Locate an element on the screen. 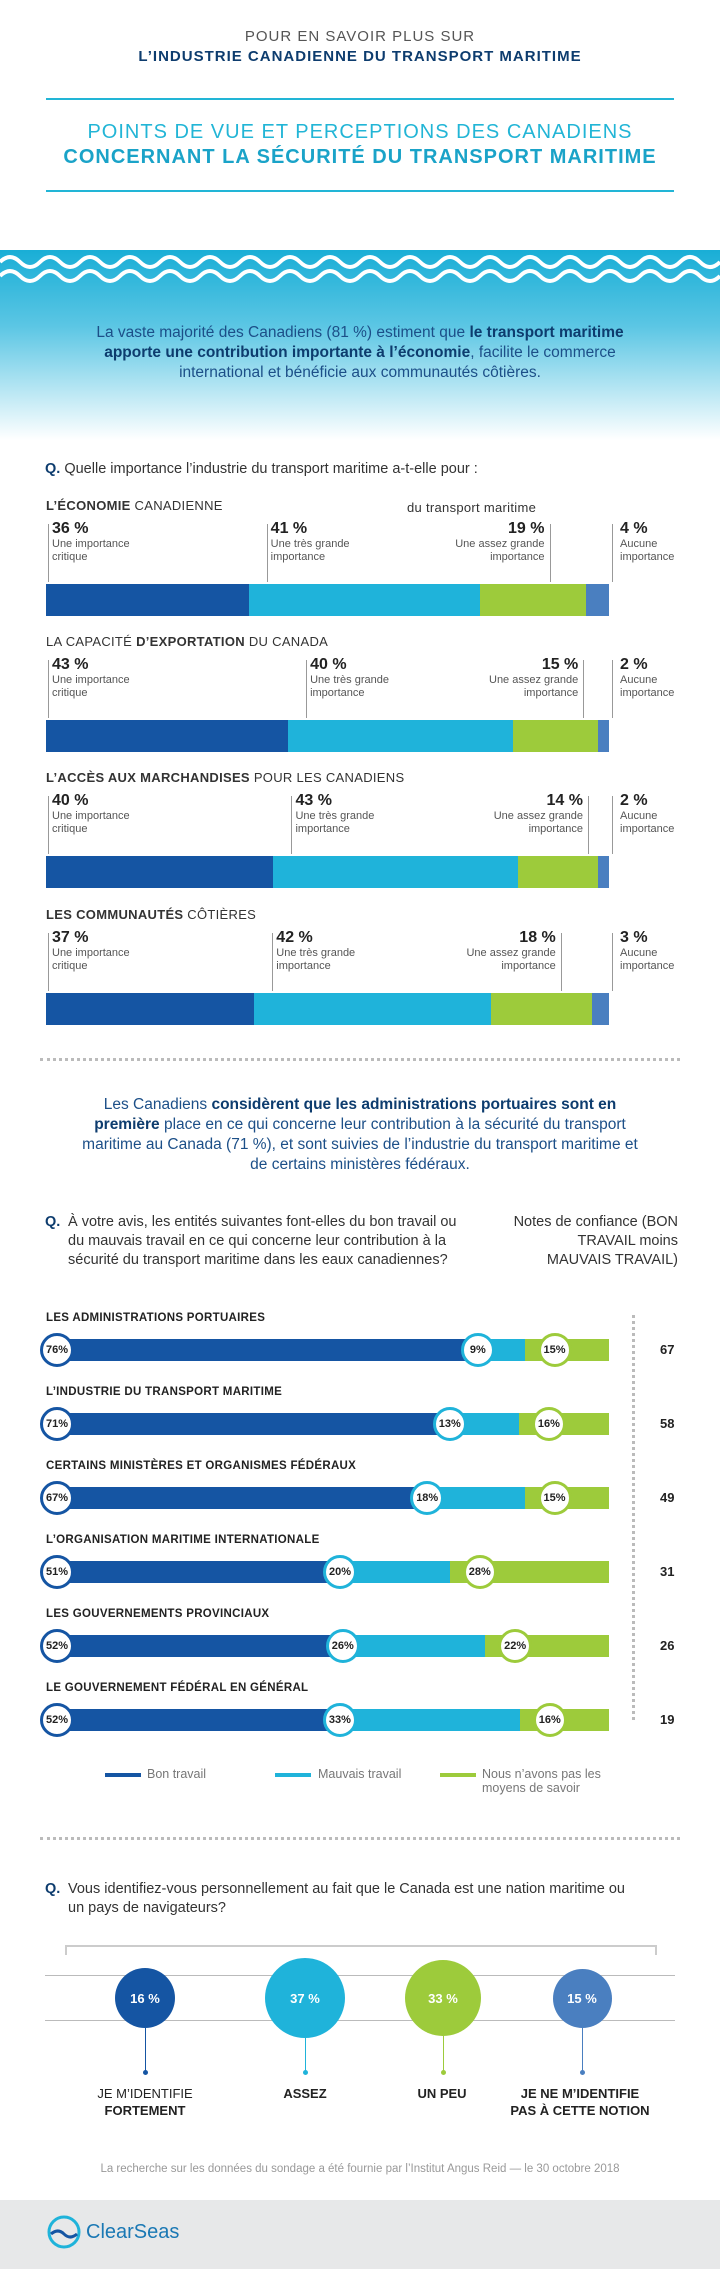  importance-pct: 14 % is located at coordinates (564, 800).